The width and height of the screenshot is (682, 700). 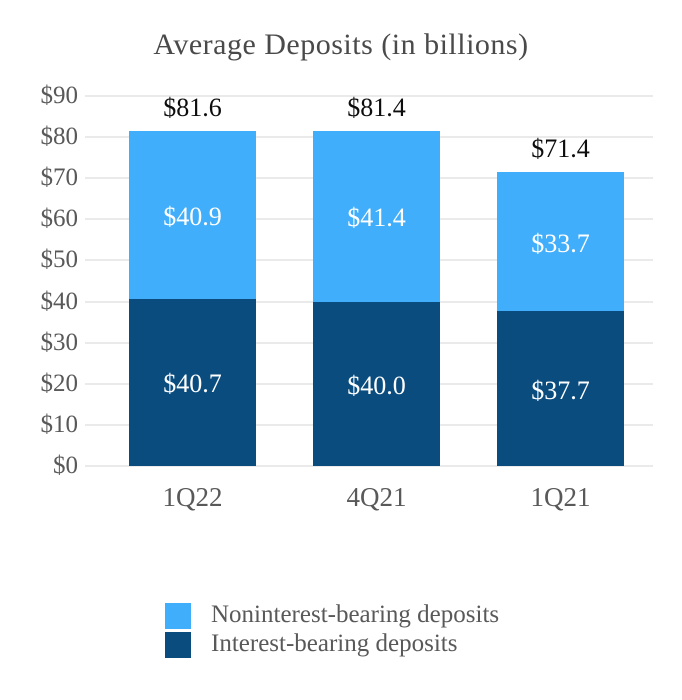 I want to click on bar-segment-interest-1q21, so click(x=560, y=388).